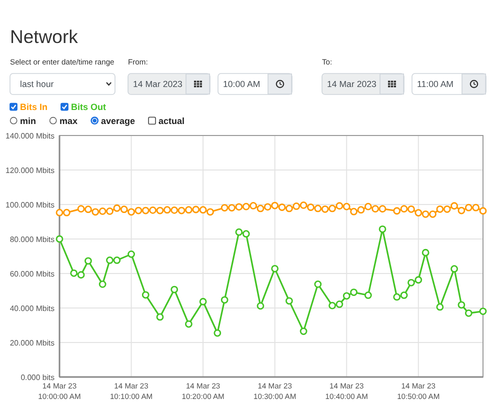  Describe the element at coordinates (34, 107) in the screenshot. I see `text: Bits In` at that location.